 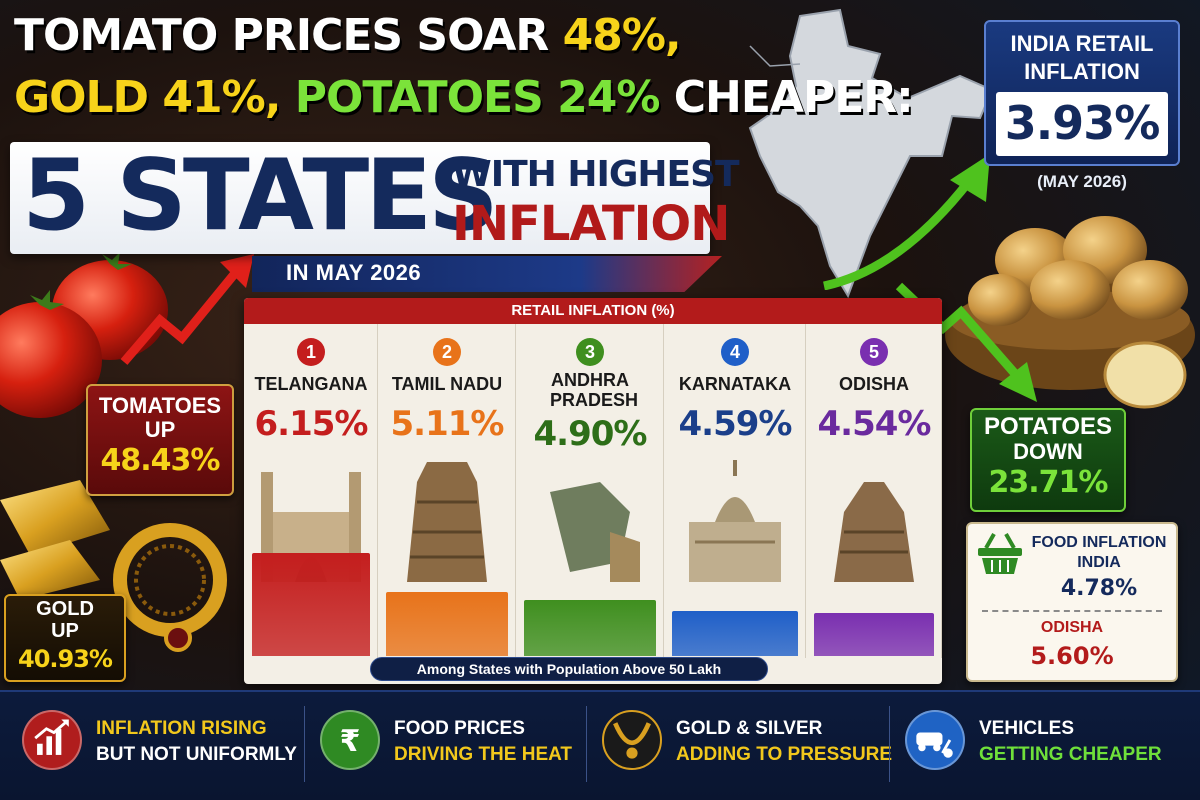 I want to click on footer-item-line-2: GETTING CHEAPER, so click(x=1070, y=754).